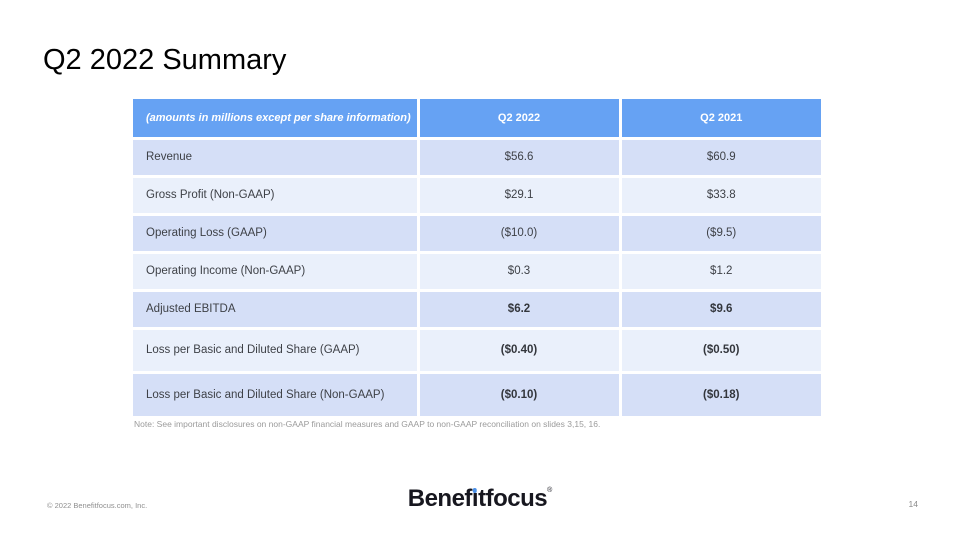 The image size is (960, 540). What do you see at coordinates (440, 498) in the screenshot?
I see `logo-text-prefix: Benef` at bounding box center [440, 498].